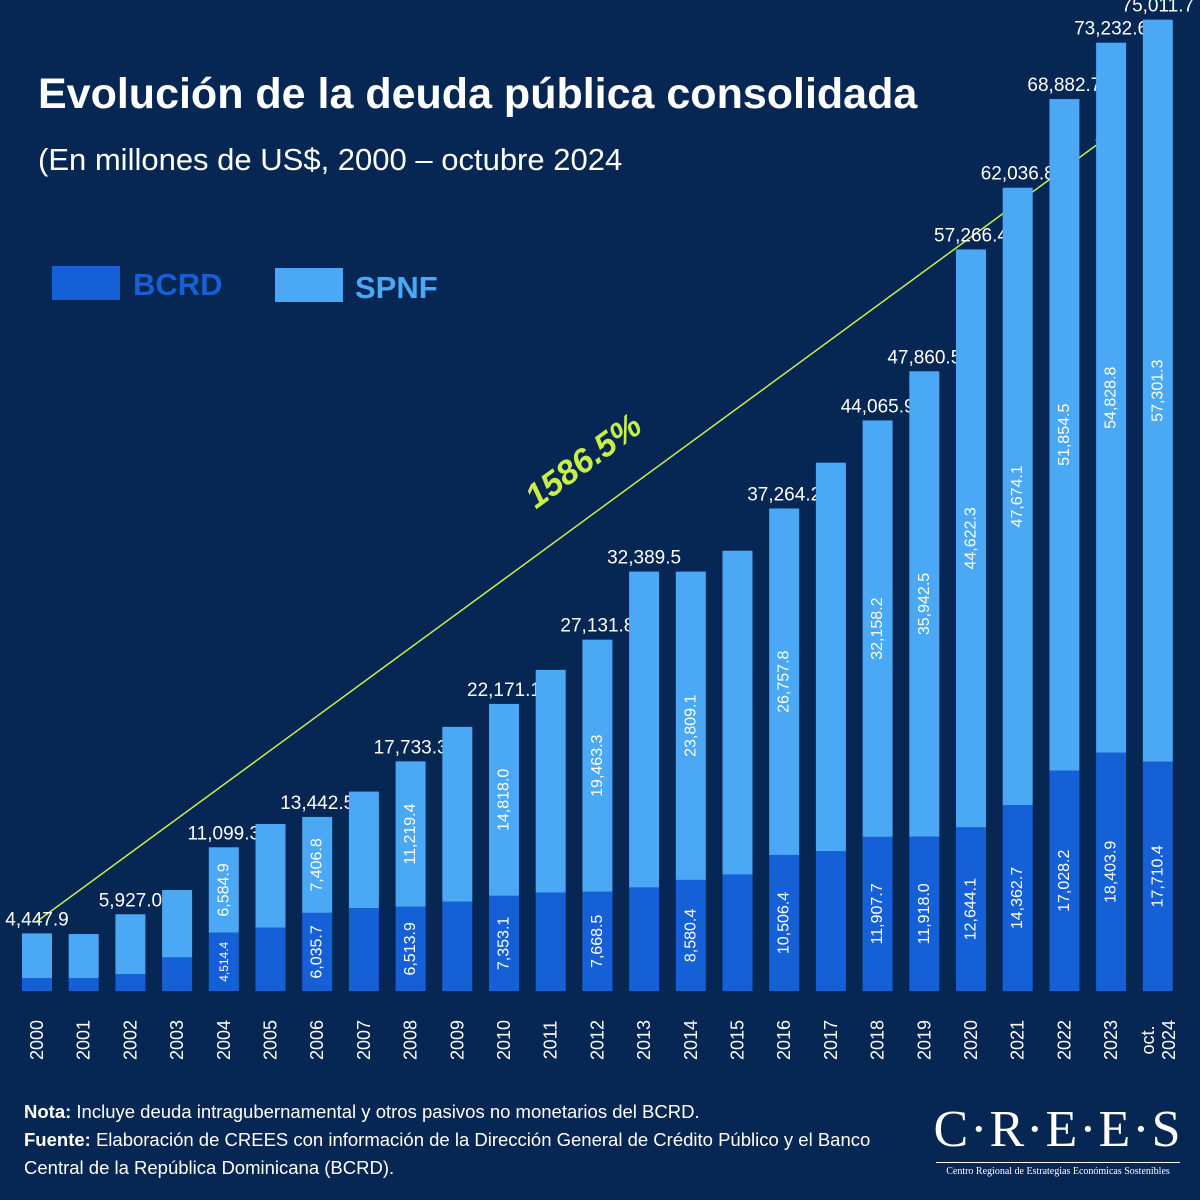 The image size is (1200, 1200). What do you see at coordinates (224, 1040) in the screenshot?
I see `x-tick-label: 2004` at bounding box center [224, 1040].